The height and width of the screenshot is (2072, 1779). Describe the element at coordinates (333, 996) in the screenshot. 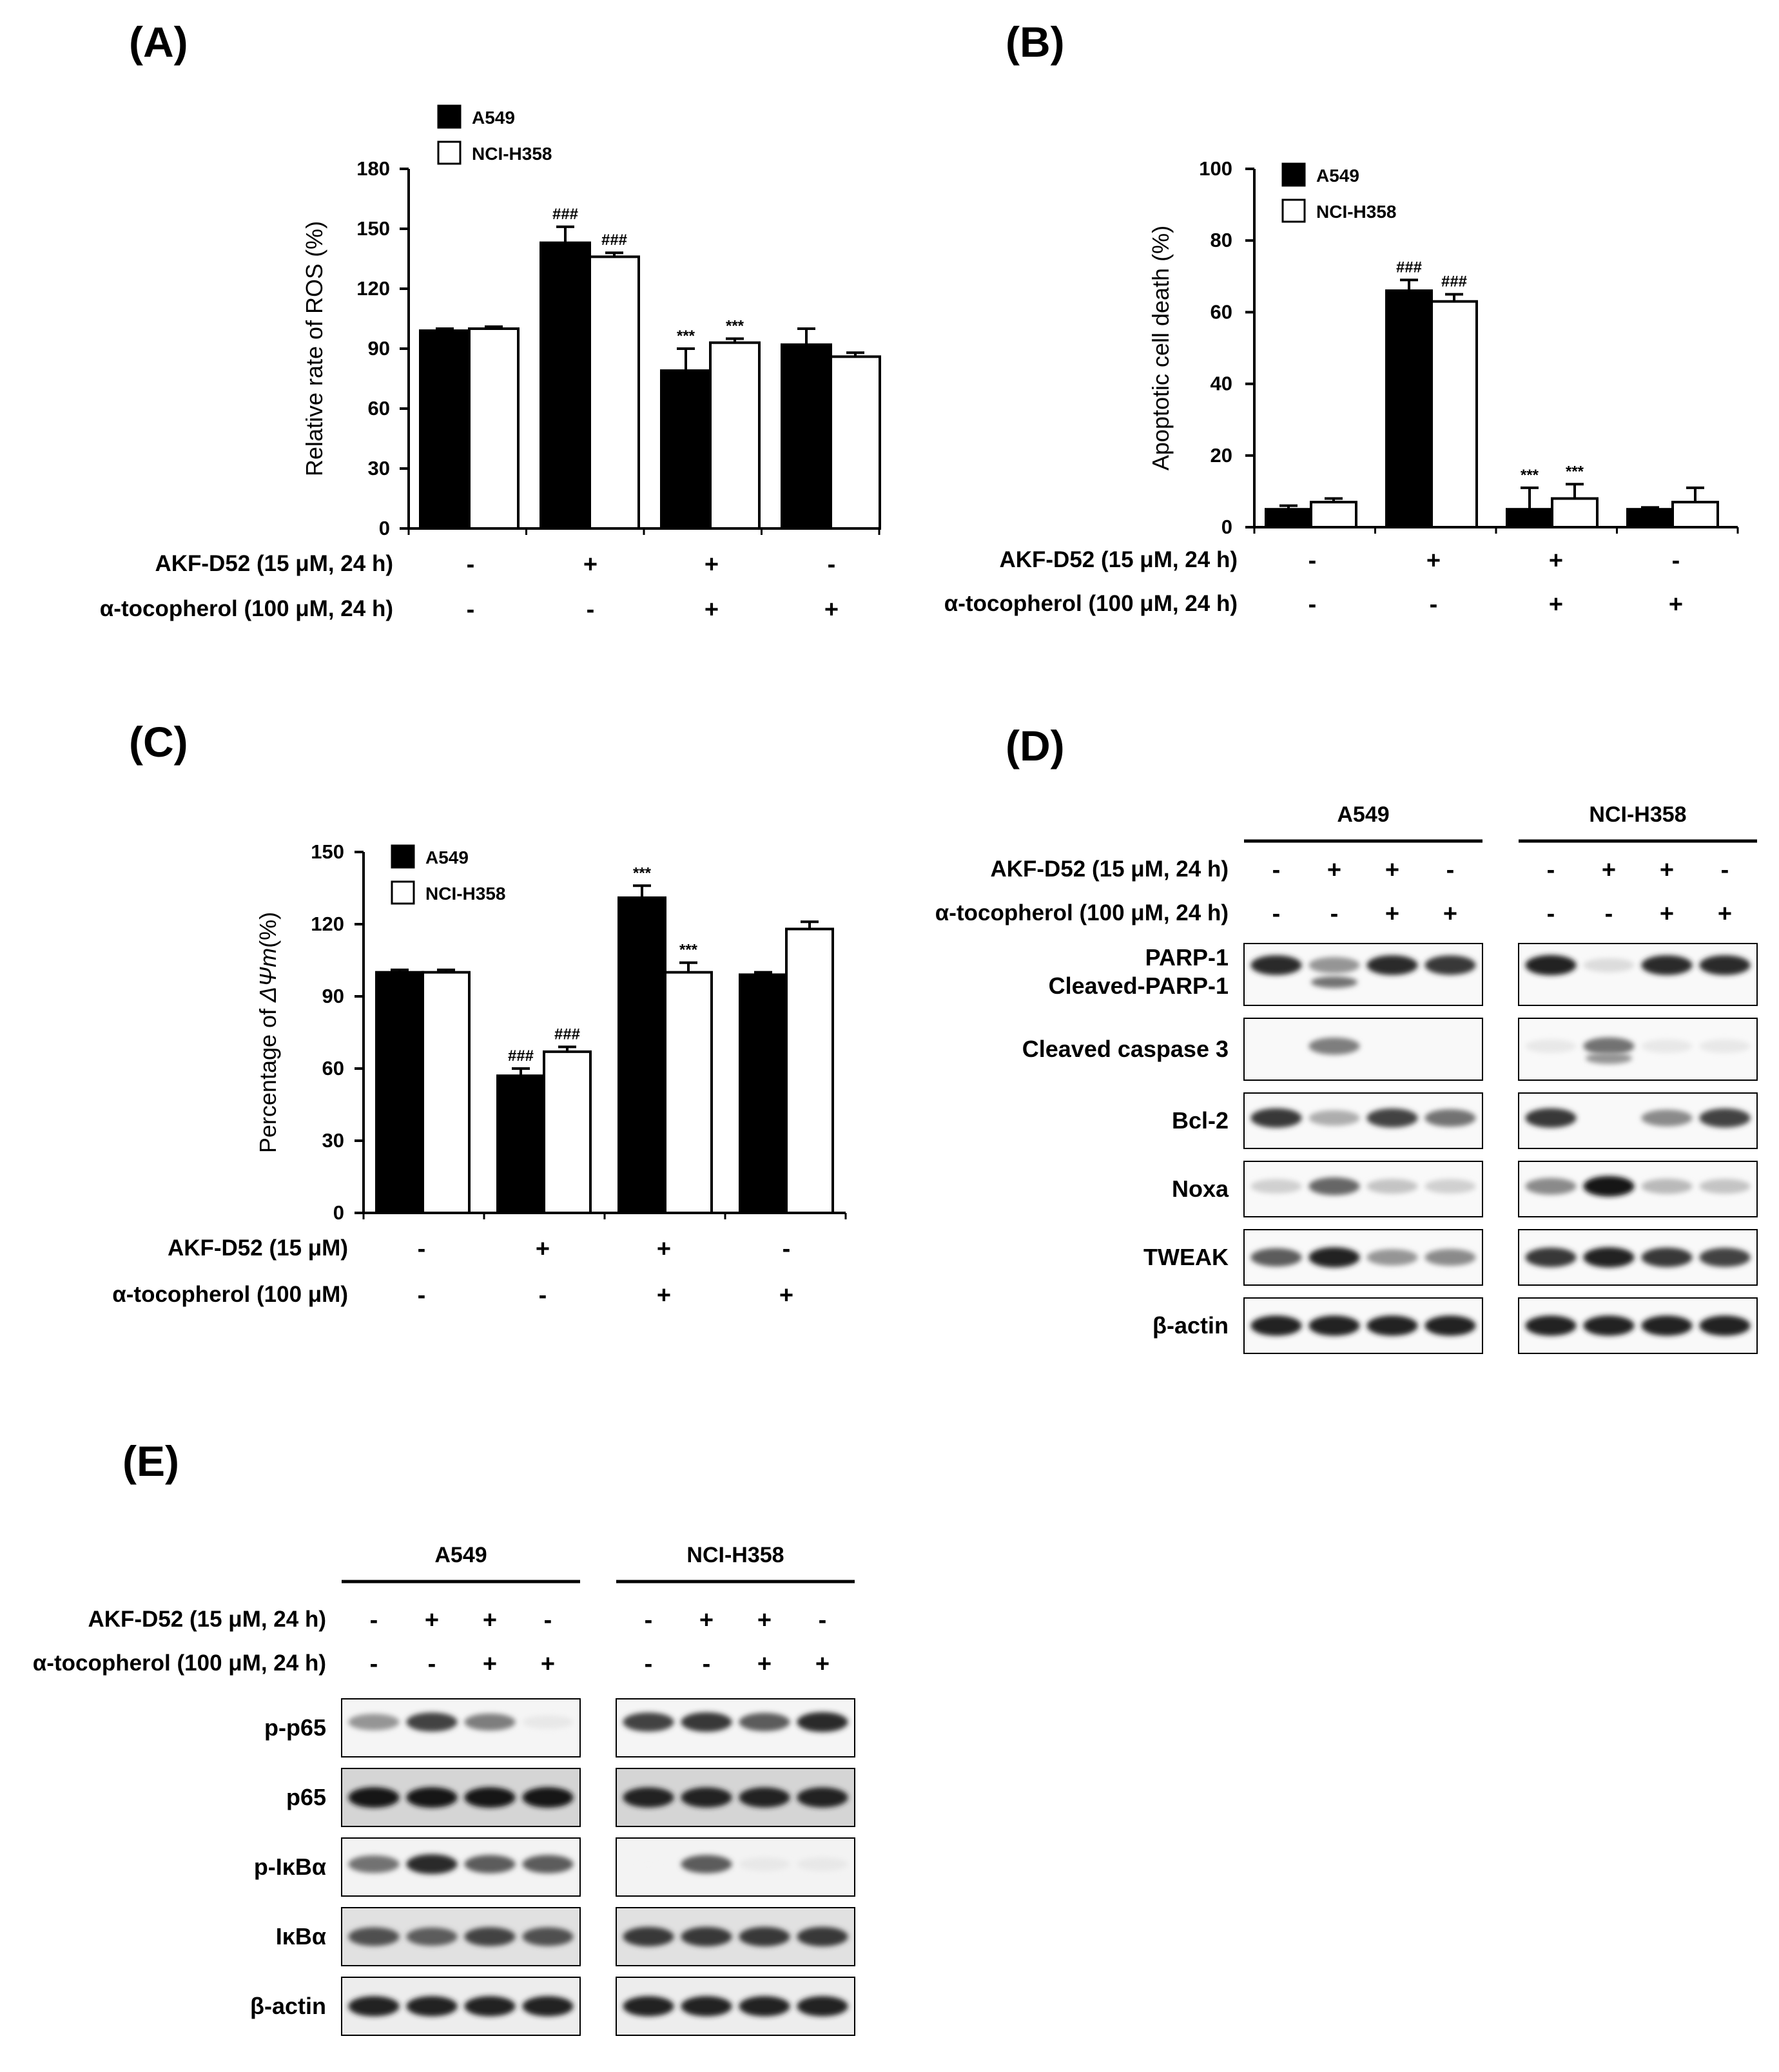

I see `y-tick-label: 90` at that location.